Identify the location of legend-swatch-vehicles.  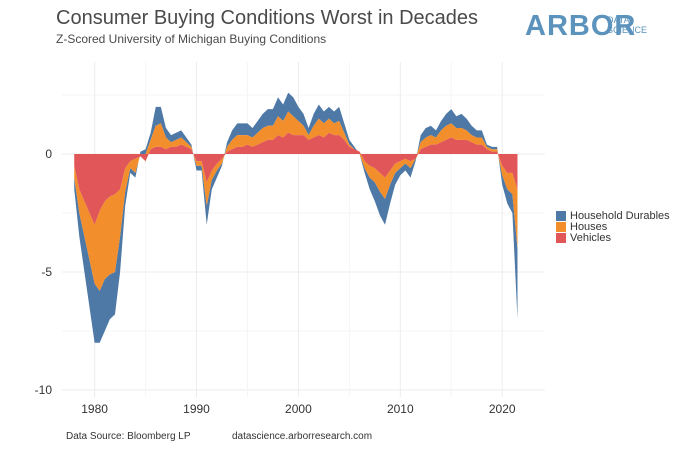
(561, 237).